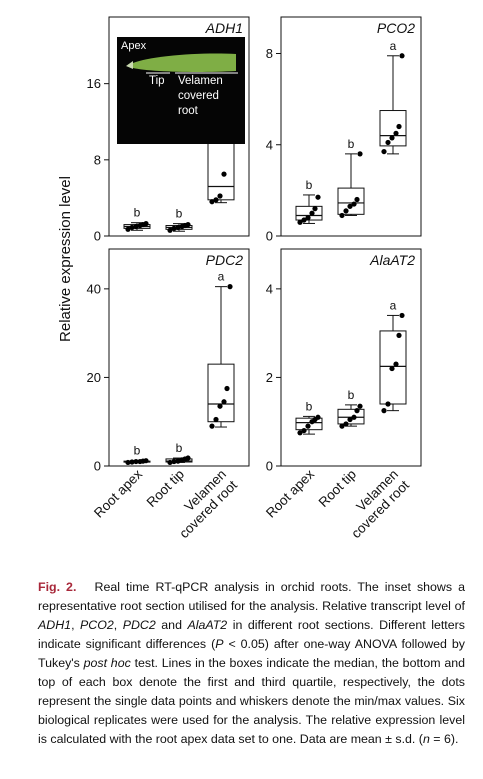 The width and height of the screenshot is (483, 779). What do you see at coordinates (269, 377) in the screenshot?
I see `y-tick-label: 2` at bounding box center [269, 377].